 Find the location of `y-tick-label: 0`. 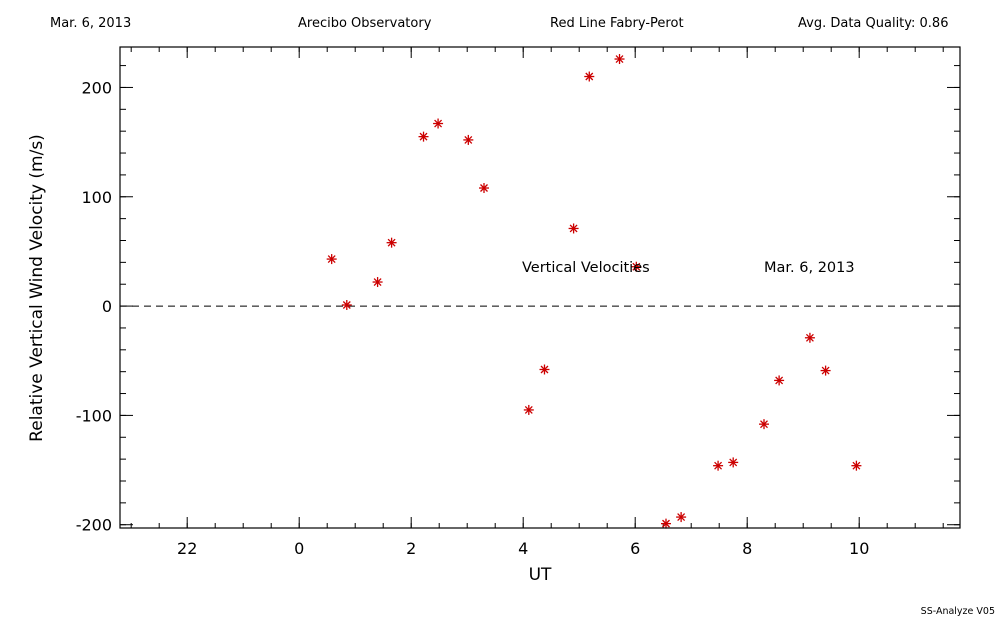

y-tick-label: 0 is located at coordinates (107, 306).